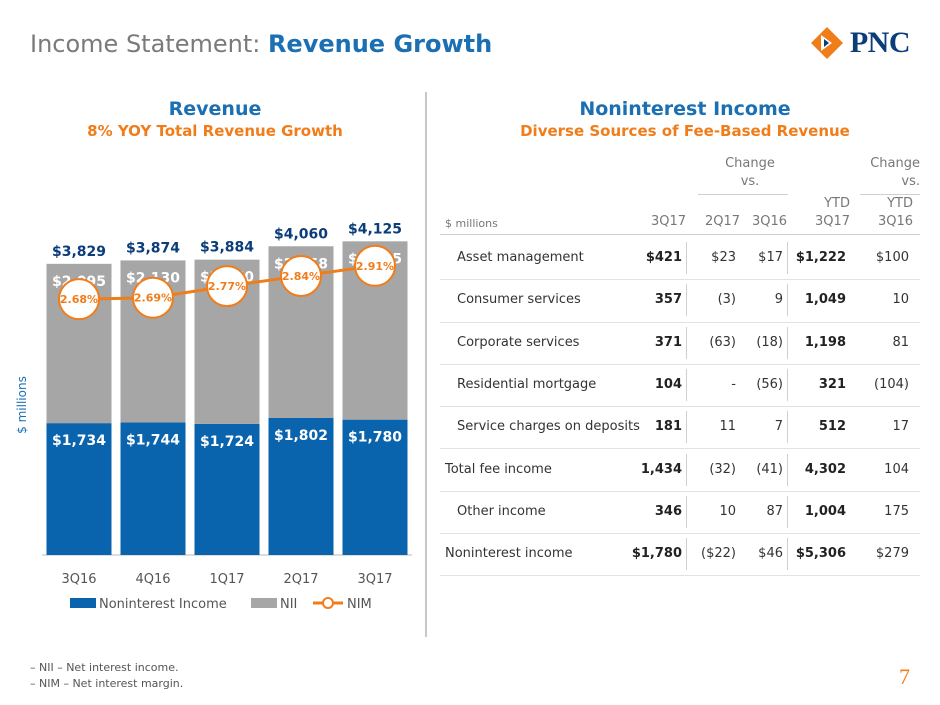 This screenshot has height=705, width=940. I want to click on table-row: Consumer services 357 (3) 9 1,049 10, so click(680, 301).